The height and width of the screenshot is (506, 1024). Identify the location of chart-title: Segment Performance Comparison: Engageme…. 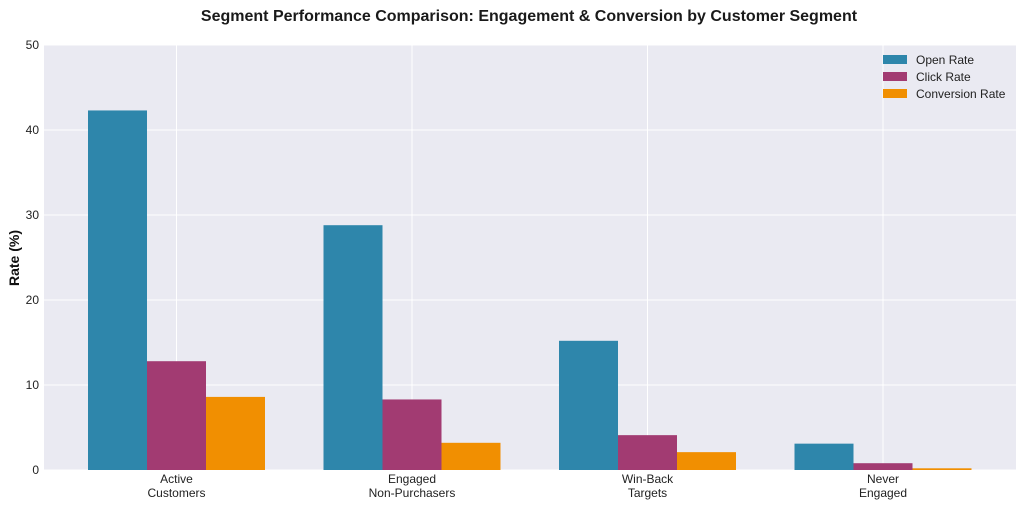
(529, 16).